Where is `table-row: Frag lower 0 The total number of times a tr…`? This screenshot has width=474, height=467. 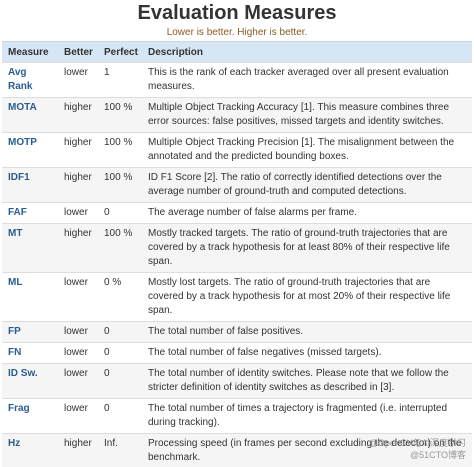
table-row: Frag lower 0 The total number of times a tr… is located at coordinates (237, 416).